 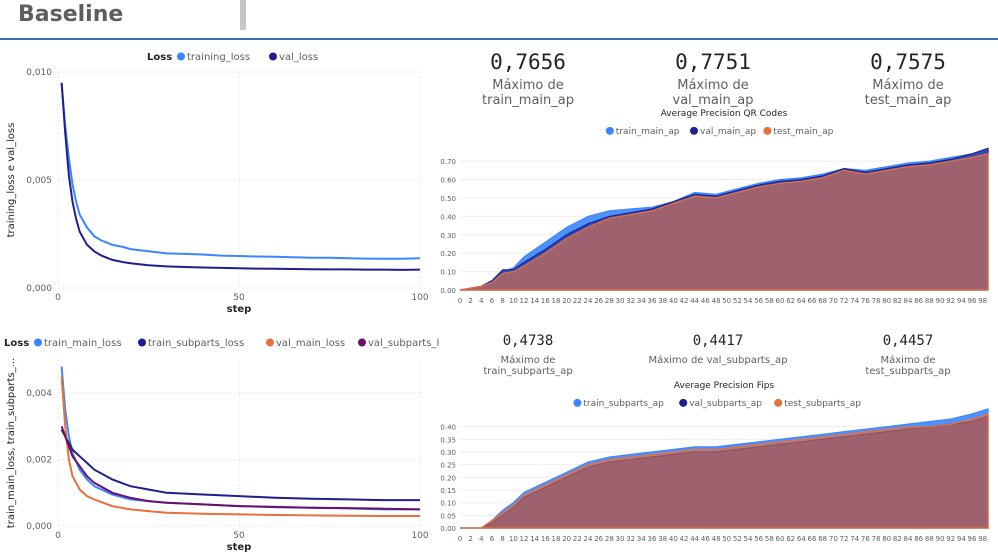 I want to click on x-tick-label: 46, so click(x=705, y=539).